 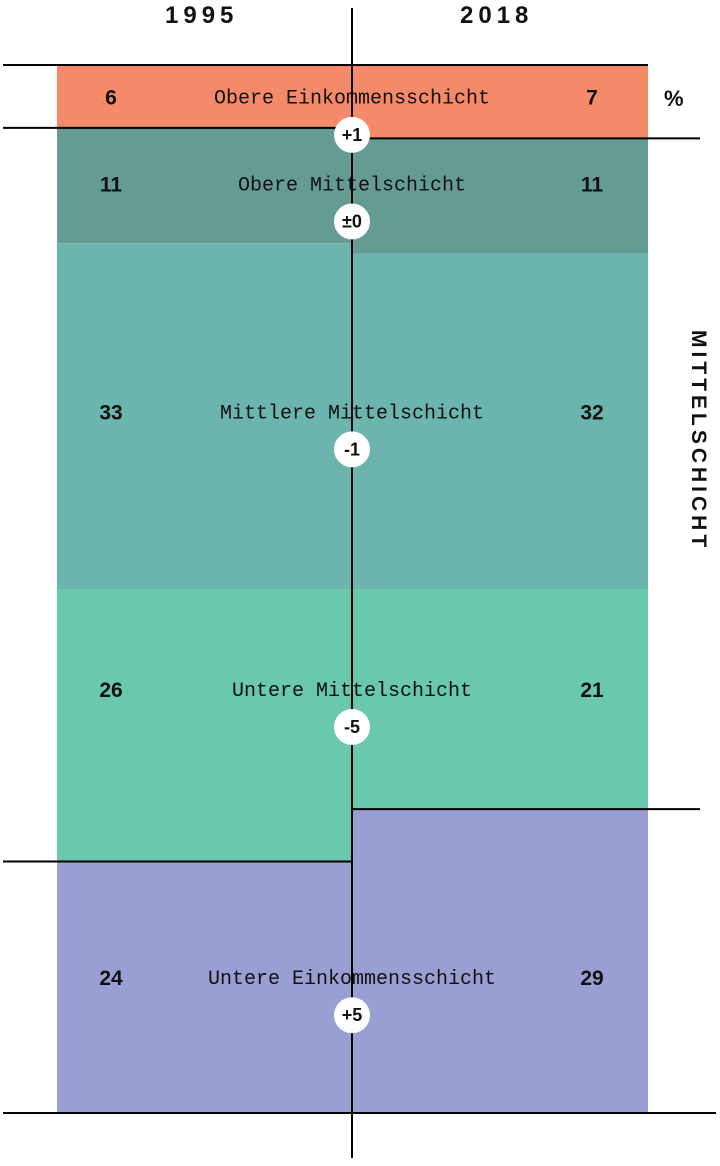 What do you see at coordinates (500, 102) in the screenshot?
I see `bar-2018-obere-einkommensschicht` at bounding box center [500, 102].